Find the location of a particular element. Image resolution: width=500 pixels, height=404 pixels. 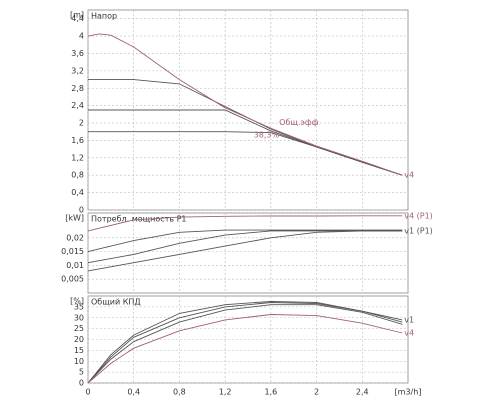

y-axis-label: [%] is located at coordinates (77, 301).